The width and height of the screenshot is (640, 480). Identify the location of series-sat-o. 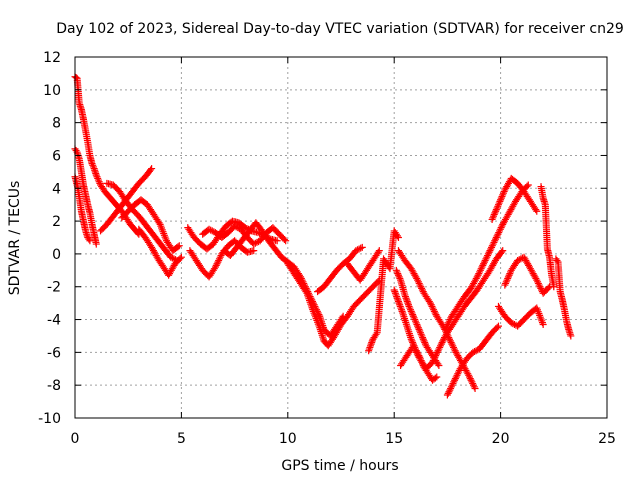
(415, 335).